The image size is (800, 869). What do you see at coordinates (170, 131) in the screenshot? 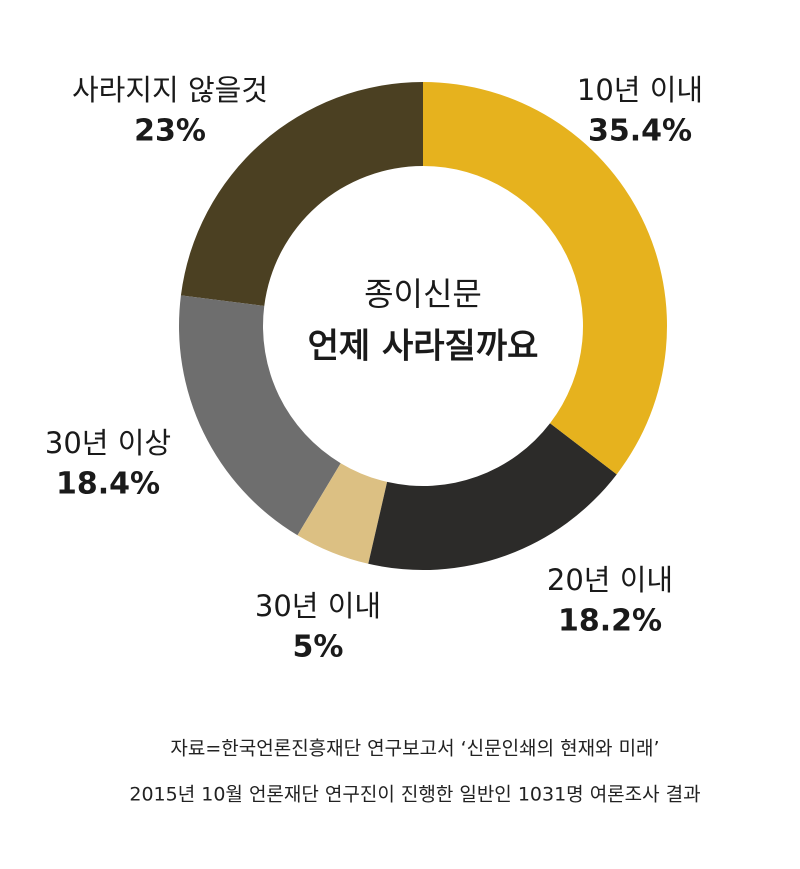
I see `segment-value-label: 23%` at bounding box center [170, 131].